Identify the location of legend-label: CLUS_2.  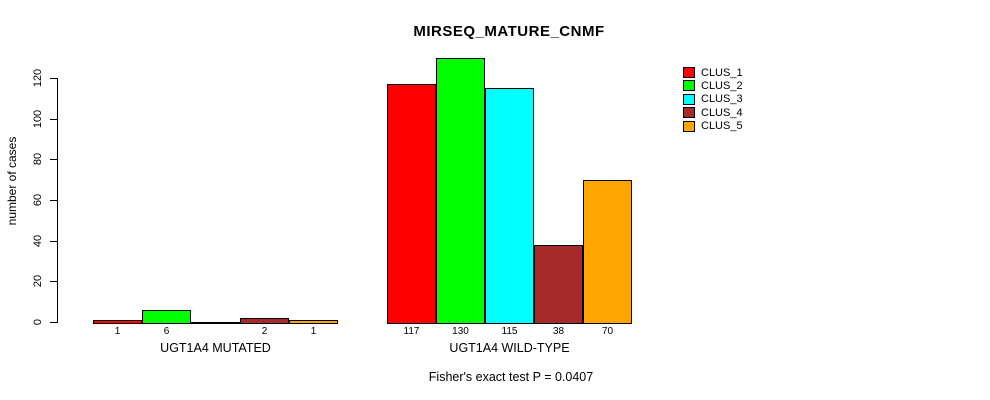
(722, 85).